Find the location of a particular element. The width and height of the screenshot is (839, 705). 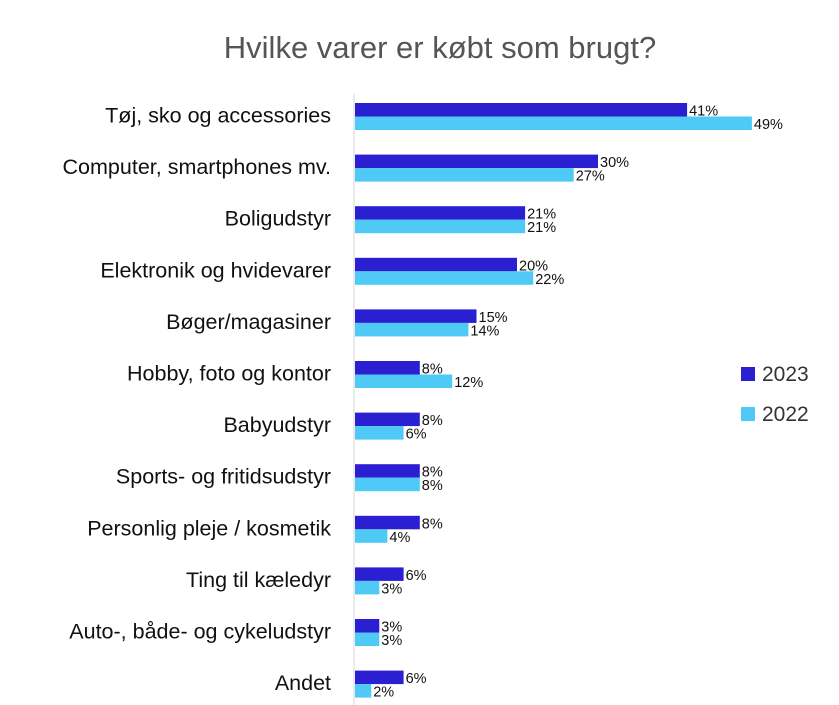

data-label-2023-10: 3% is located at coordinates (391, 628).